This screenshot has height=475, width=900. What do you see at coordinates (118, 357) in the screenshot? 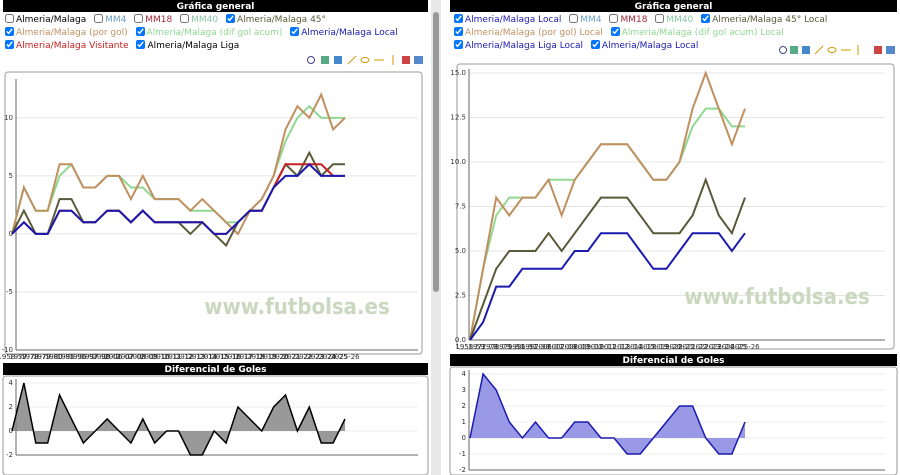
I see `x-tick-label: 2006-07` at bounding box center [118, 357].